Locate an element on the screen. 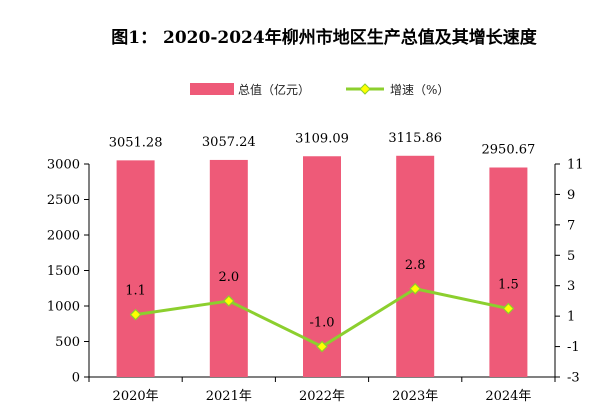 The width and height of the screenshot is (607, 411). legend: 总值（亿元） 增速（%） is located at coordinates (319, 89).